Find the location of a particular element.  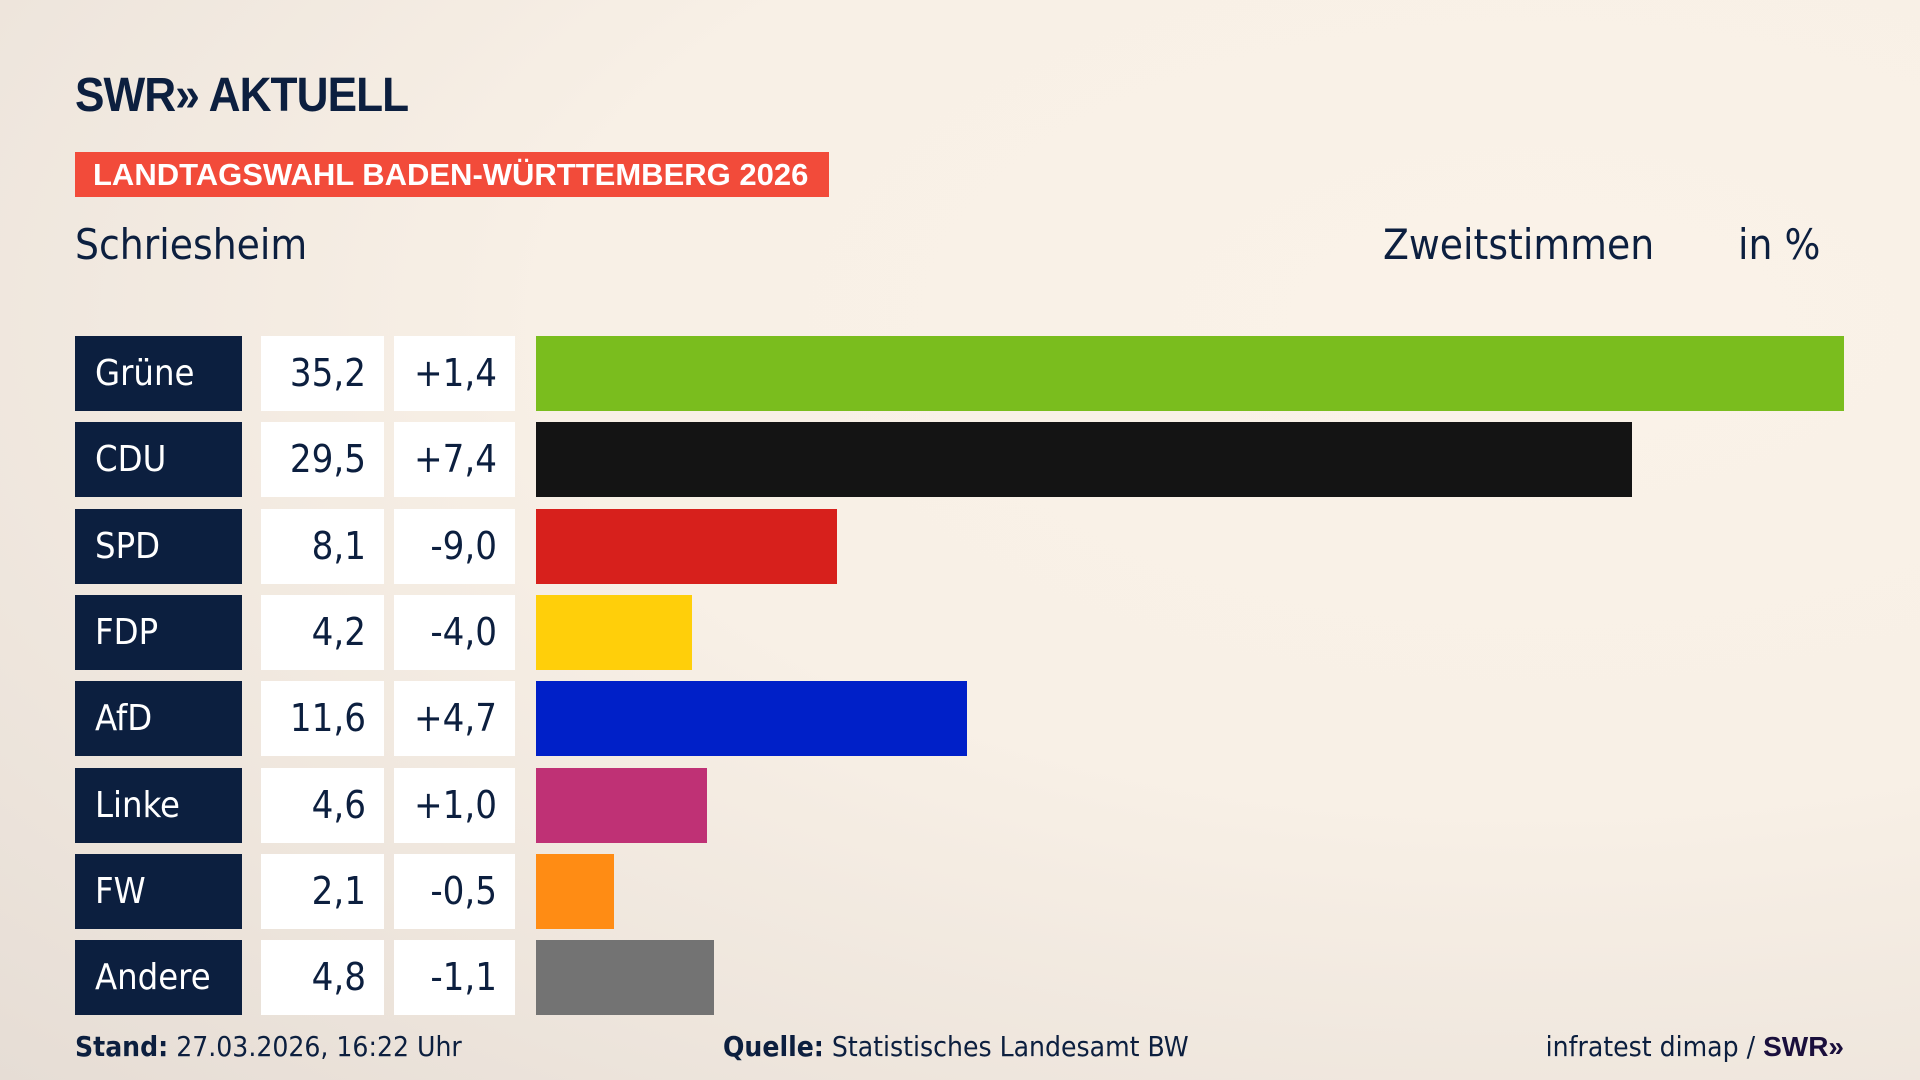

value-label: 11,6 is located at coordinates (322, 719).